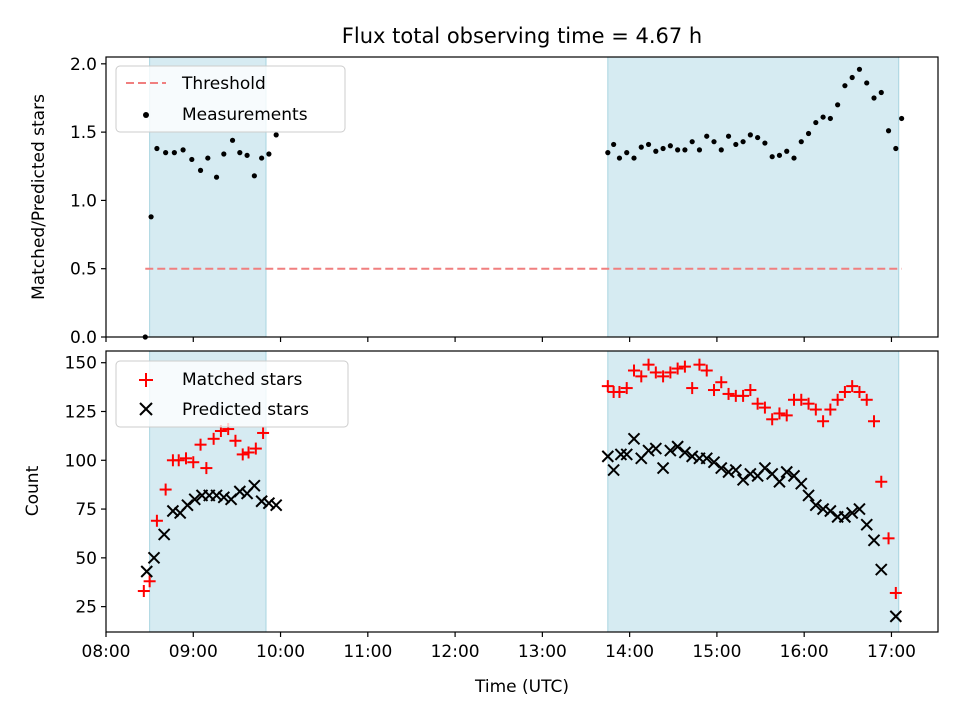 The image size is (960, 720). I want to click on ratio-y-axis-label: Matched/Predicted stars, so click(39, 197).